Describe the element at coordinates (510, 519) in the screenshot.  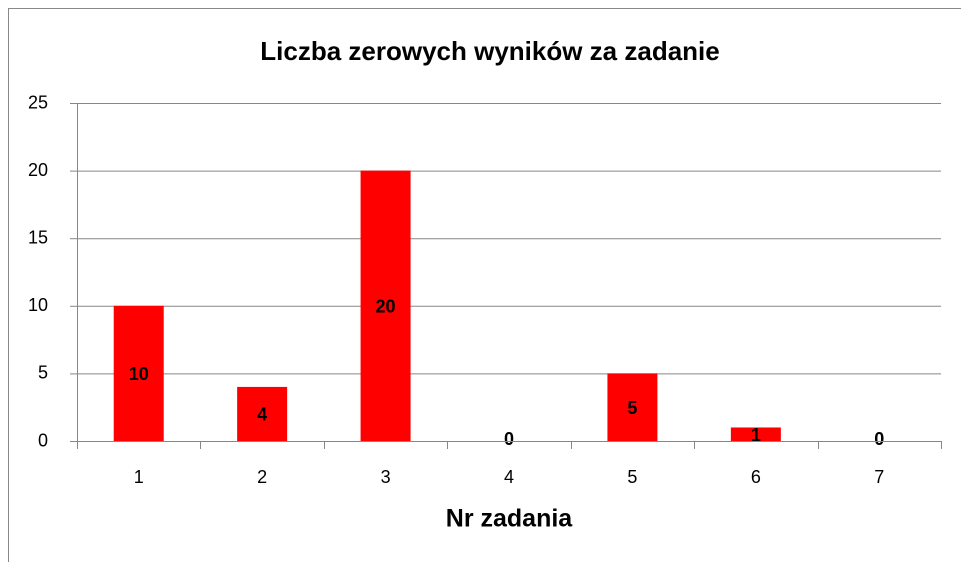
I see `x-axis-label: Nr zadania` at that location.